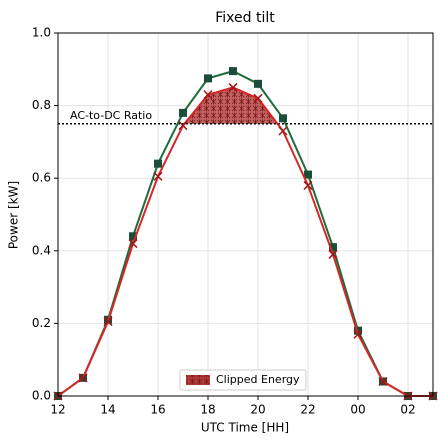 This screenshot has height=437, width=444. What do you see at coordinates (41, 396) in the screenshot?
I see `y-tick-label: 0.0` at bounding box center [41, 396].